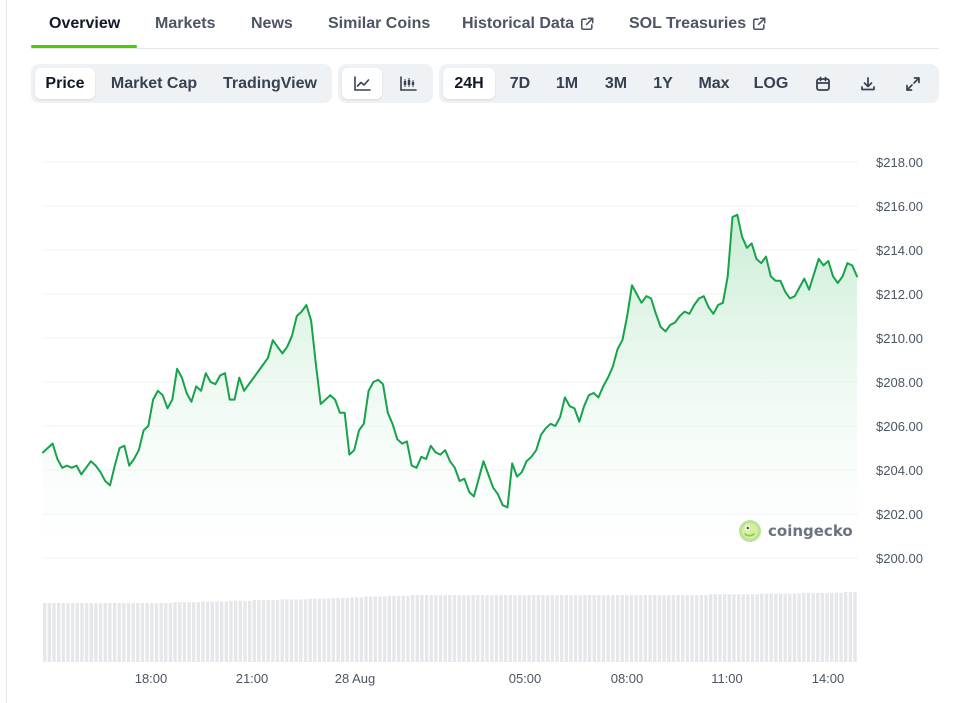 The image size is (962, 703). I want to click on view-toggle-group: Price Market Cap TradingView, so click(181, 83).